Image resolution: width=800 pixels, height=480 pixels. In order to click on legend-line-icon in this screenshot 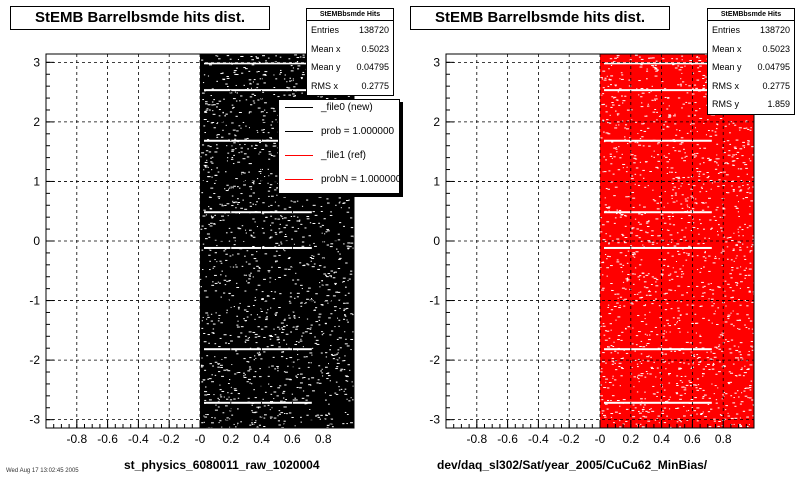, I will do `click(299, 107)`.